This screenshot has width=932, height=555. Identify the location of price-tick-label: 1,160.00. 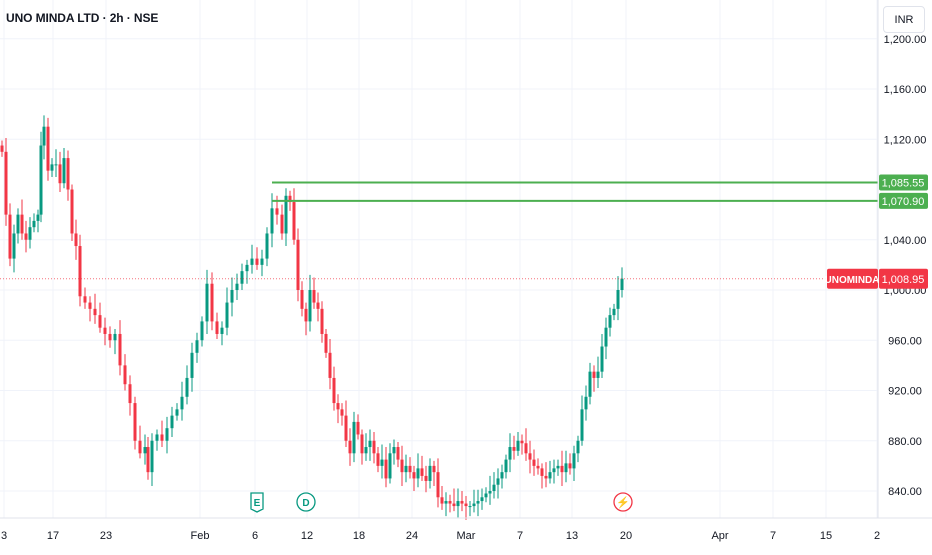
(905, 90).